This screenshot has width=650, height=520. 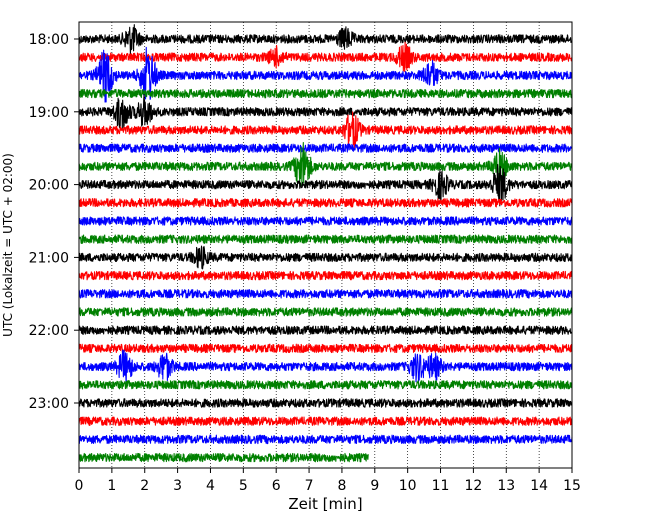 I want to click on x-axis-label: Zeit [min], so click(x=325, y=504).